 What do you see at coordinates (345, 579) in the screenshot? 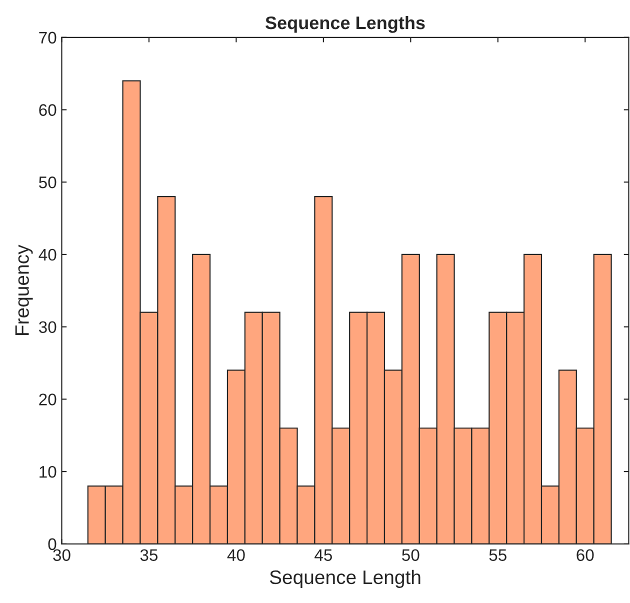
I see `x-axis-title: Sequence Length` at bounding box center [345, 579].